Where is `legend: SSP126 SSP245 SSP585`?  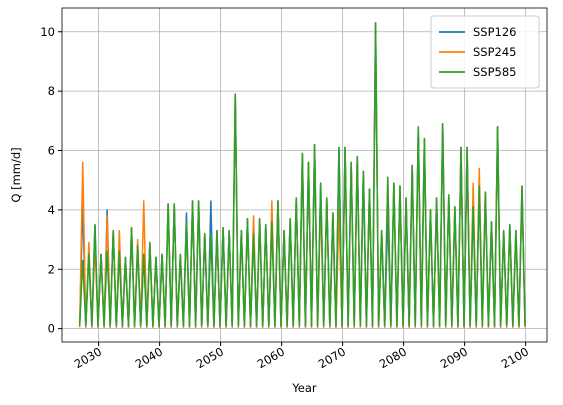
legend: SSP126 SSP245 SSP585 is located at coordinates (485, 52).